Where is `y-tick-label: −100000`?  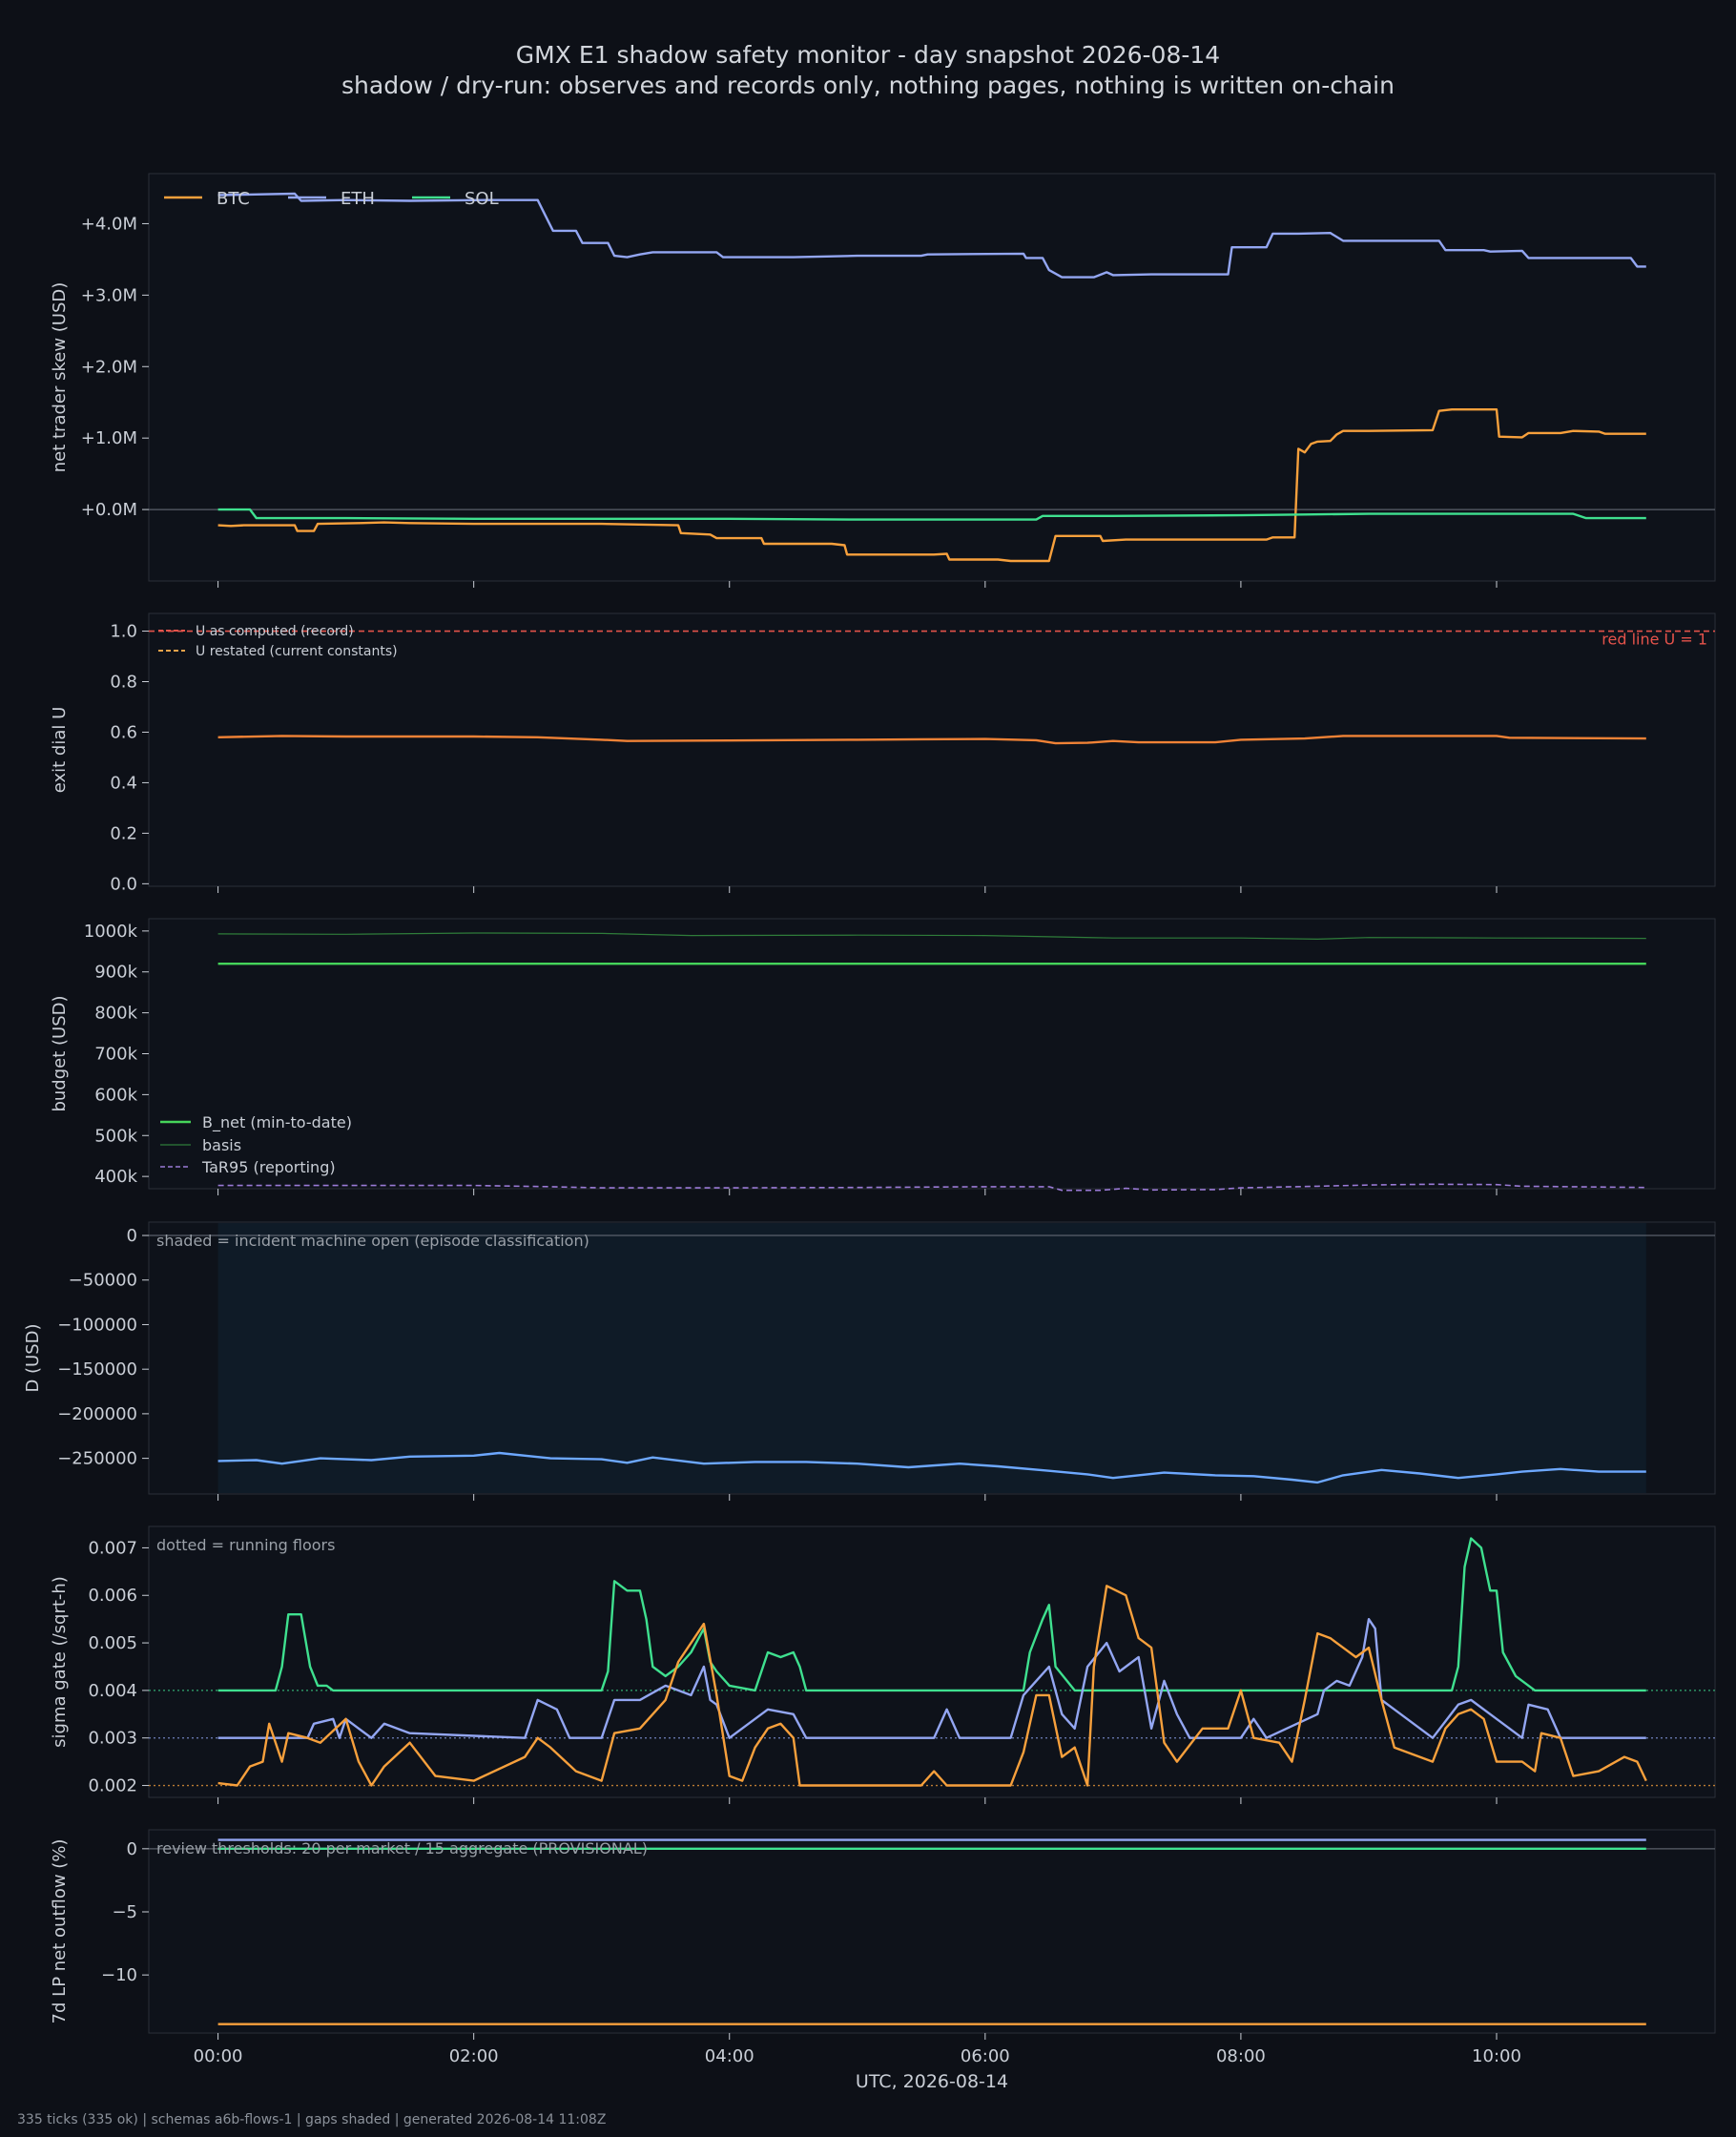
y-tick-label: −100000 is located at coordinates (97, 1325).